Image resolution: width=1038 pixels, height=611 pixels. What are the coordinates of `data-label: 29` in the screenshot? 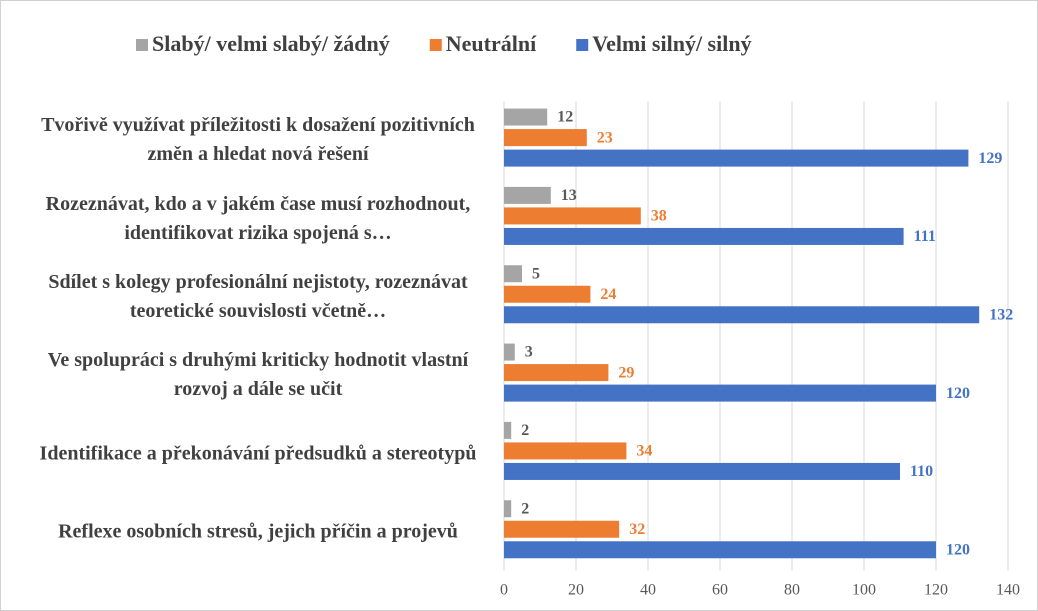 It's located at (626, 372).